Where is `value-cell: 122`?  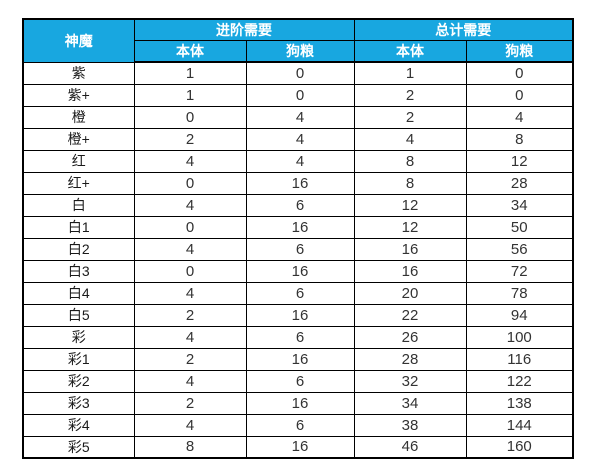 value-cell: 122 is located at coordinates (519, 381).